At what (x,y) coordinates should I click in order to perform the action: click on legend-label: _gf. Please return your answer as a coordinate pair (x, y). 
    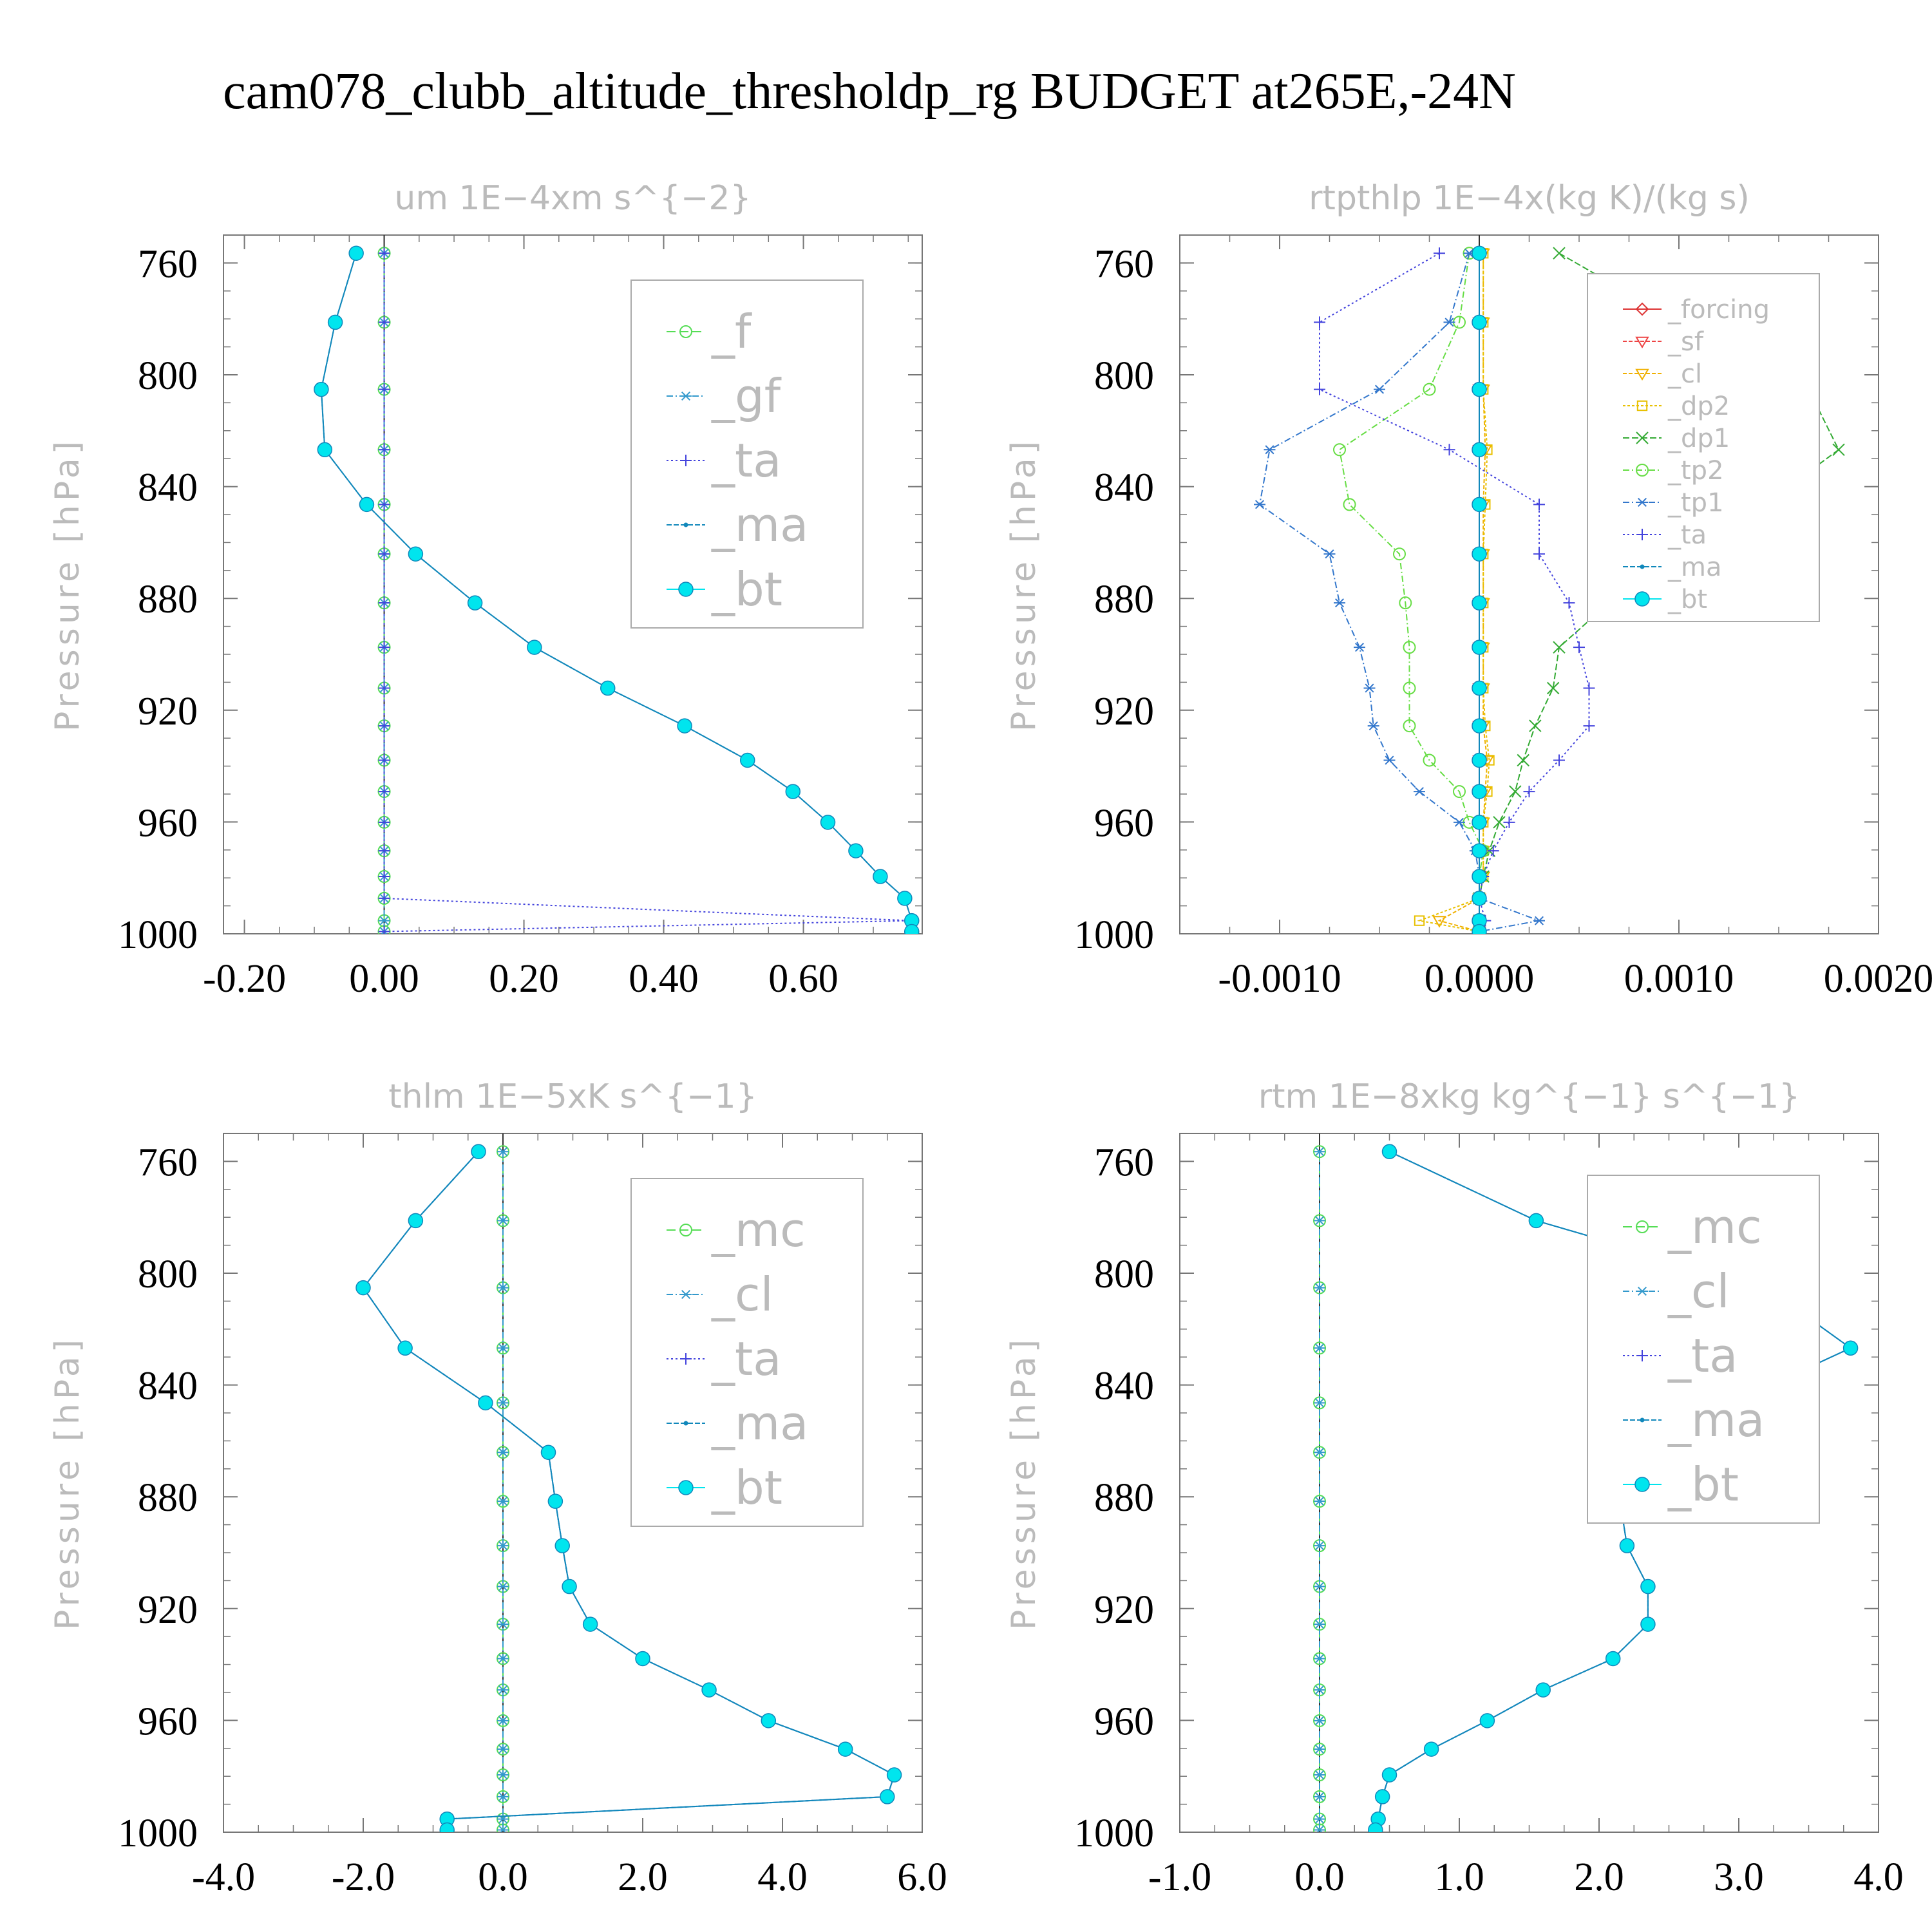
    Looking at the image, I should click on (747, 396).